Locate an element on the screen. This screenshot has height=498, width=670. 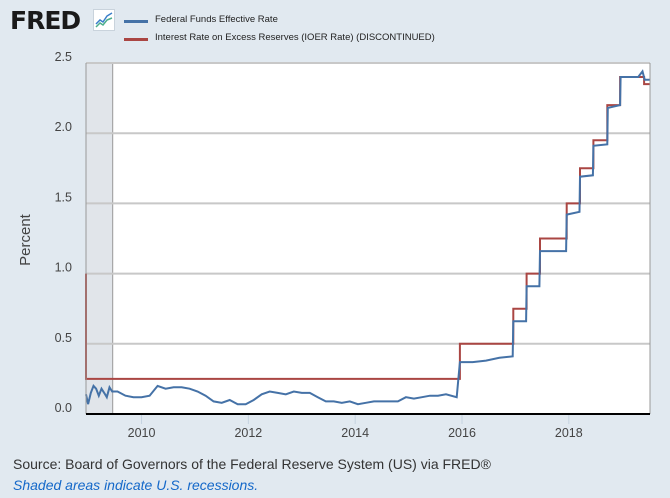
x-tick-label: 2018 is located at coordinates (569, 433).